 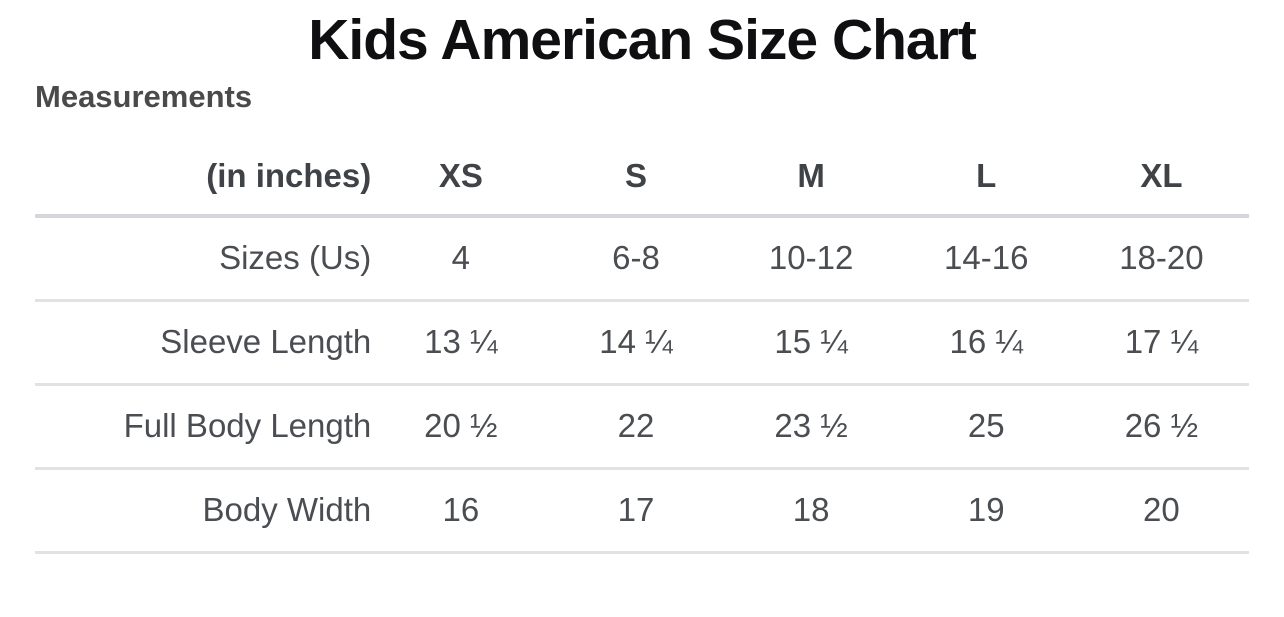 I want to click on row-label: Full Body Length, so click(x=204, y=427).